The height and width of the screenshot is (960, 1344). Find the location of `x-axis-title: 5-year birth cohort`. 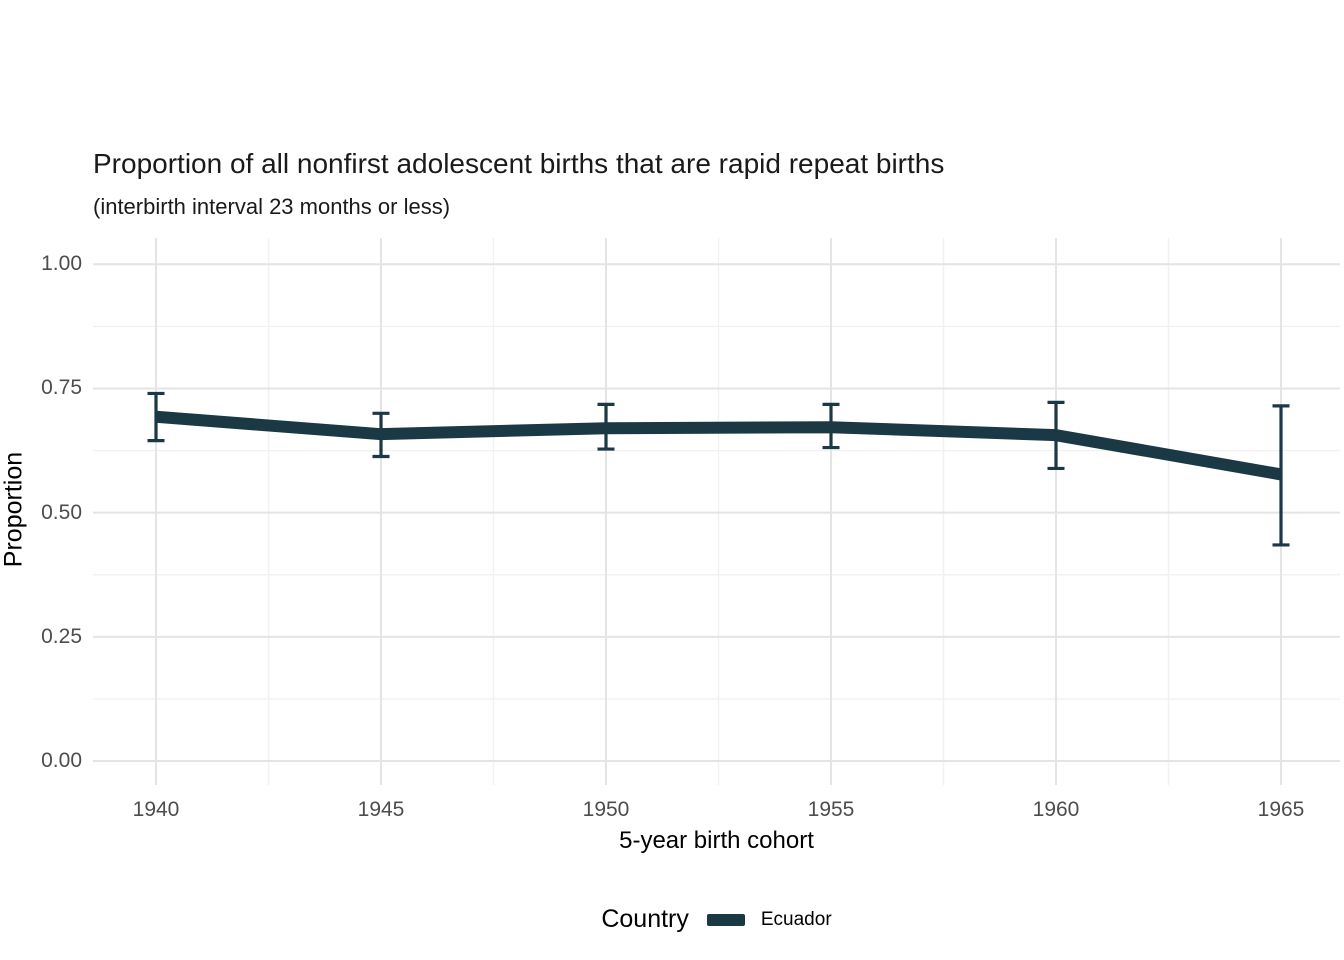

x-axis-title: 5-year birth cohort is located at coordinates (716, 840).